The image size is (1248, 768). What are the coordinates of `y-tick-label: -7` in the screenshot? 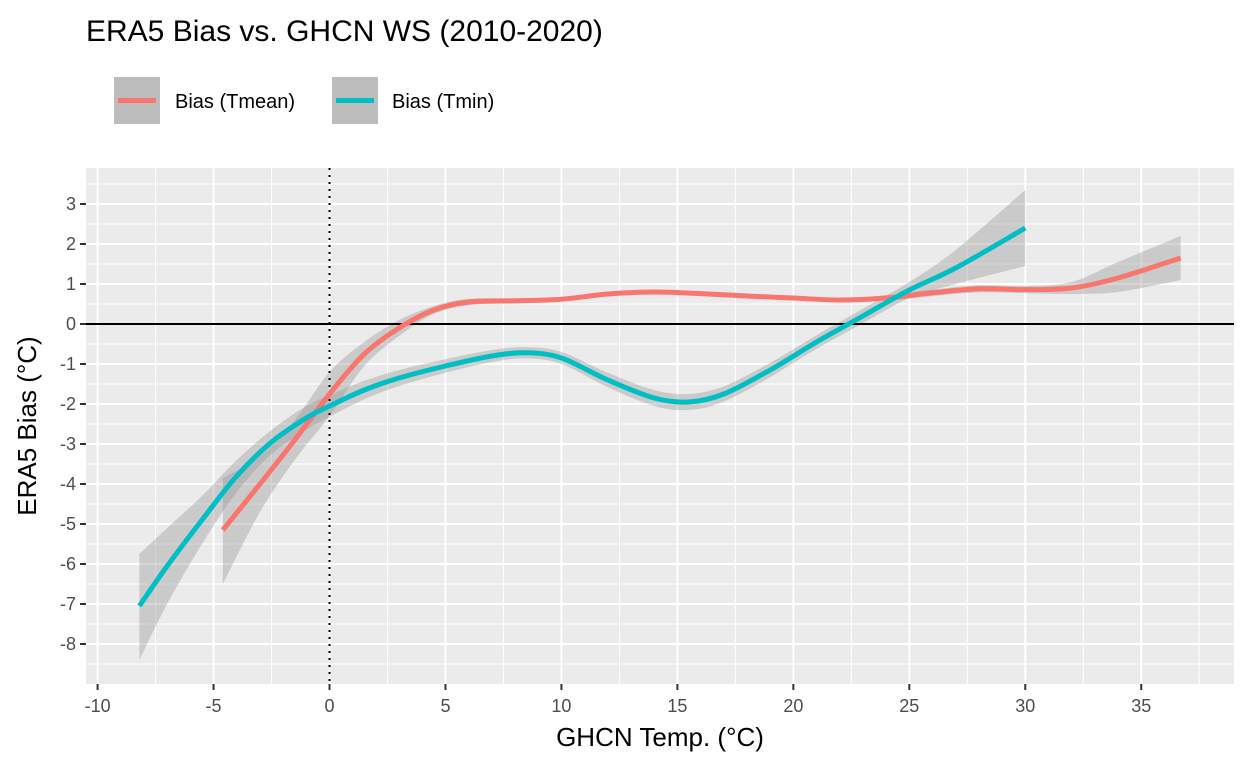 It's located at (68, 604).